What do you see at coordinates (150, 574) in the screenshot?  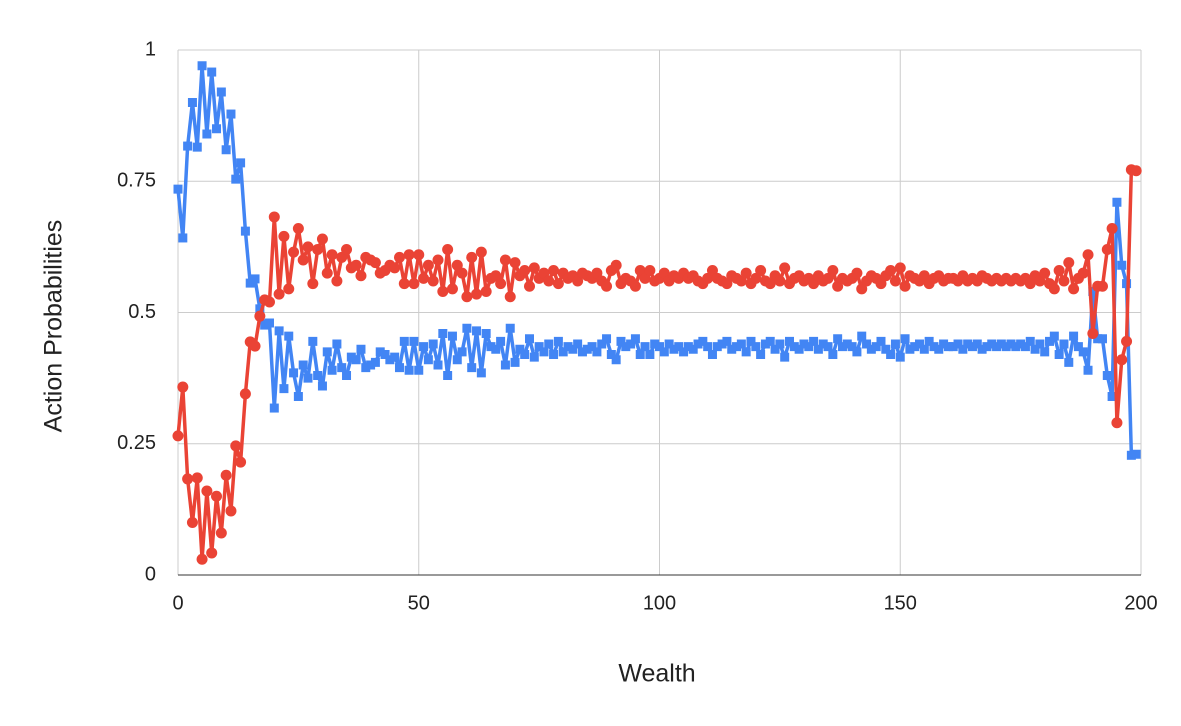 I see `y-tick-label: 0` at bounding box center [150, 574].